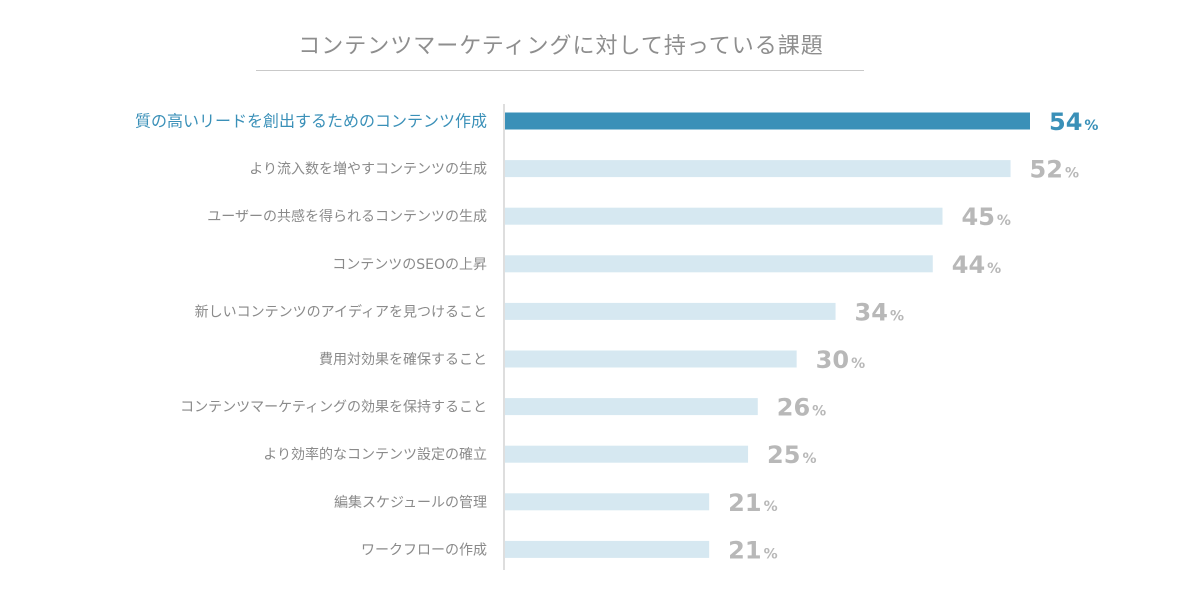 The image size is (1200, 602). Describe the element at coordinates (560, 70) in the screenshot. I see `title-underline` at that location.